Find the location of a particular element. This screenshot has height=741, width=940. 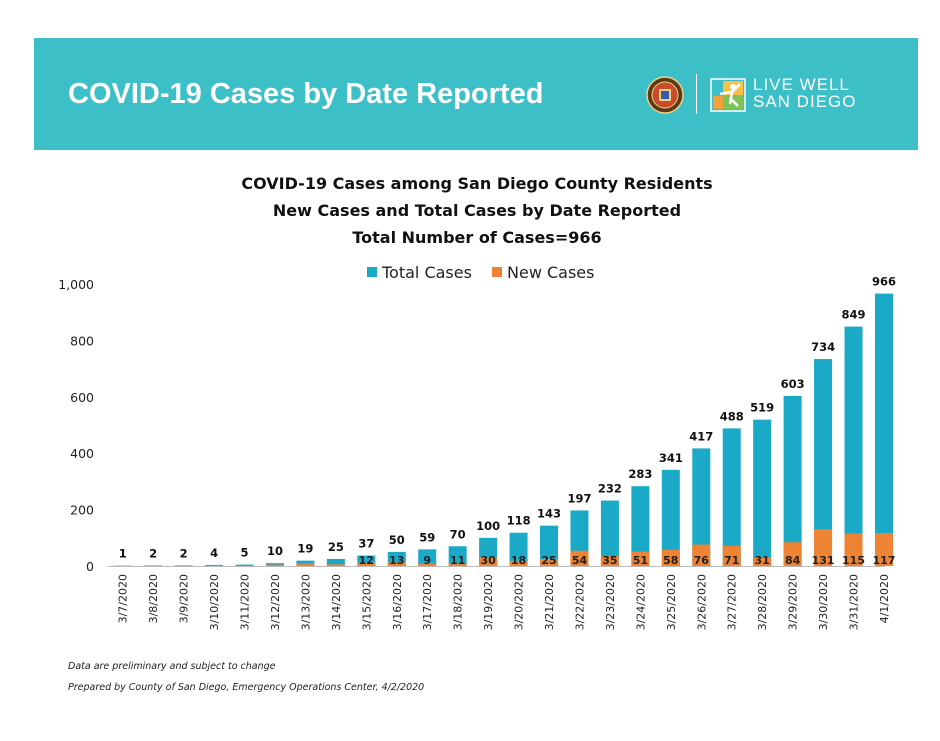

live-well-logo-icon is located at coordinates (728, 95).